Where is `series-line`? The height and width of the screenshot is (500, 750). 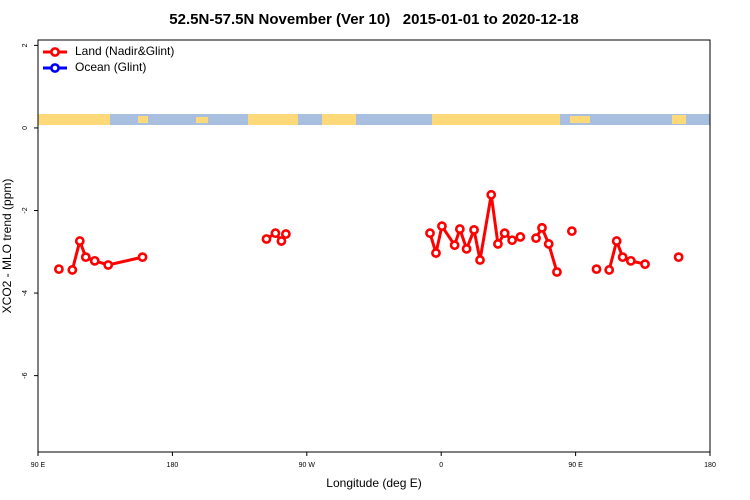
series-line is located at coordinates (546, 248).